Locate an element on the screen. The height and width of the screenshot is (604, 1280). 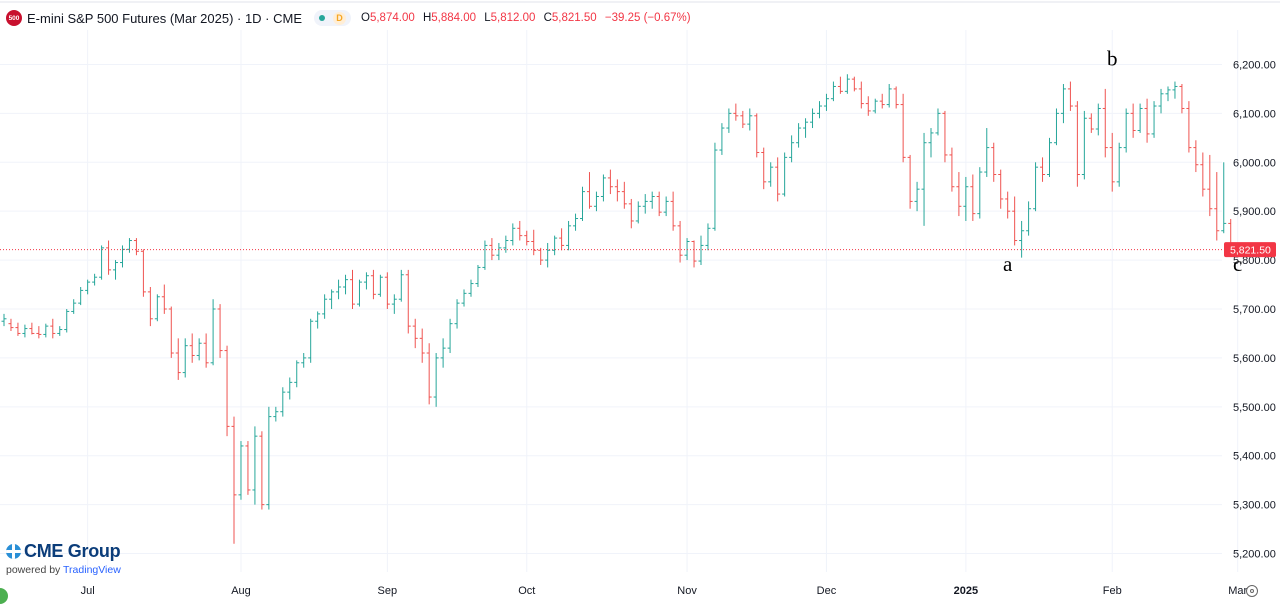
wave-label-a: a is located at coordinates (1008, 264).